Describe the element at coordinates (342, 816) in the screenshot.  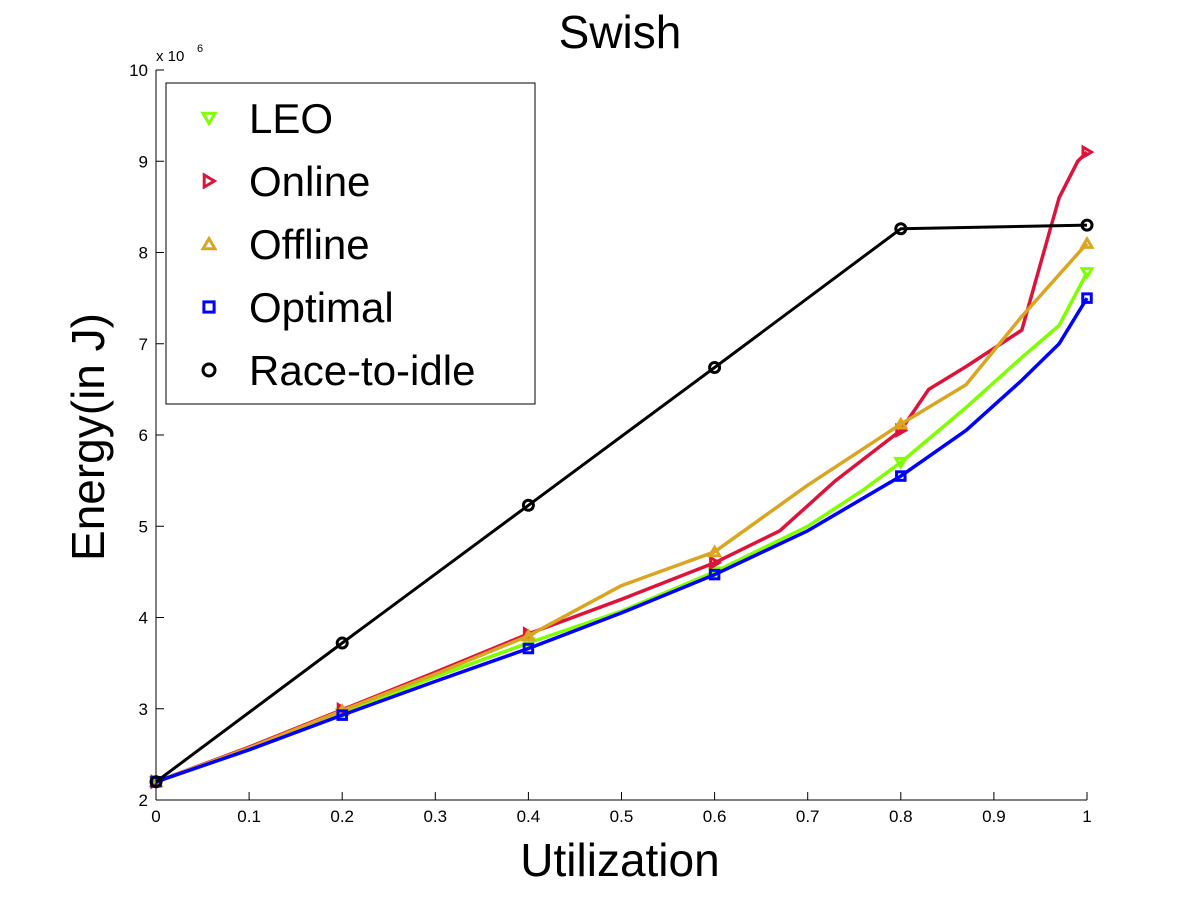
I see `x-tick-label: 0.2` at that location.